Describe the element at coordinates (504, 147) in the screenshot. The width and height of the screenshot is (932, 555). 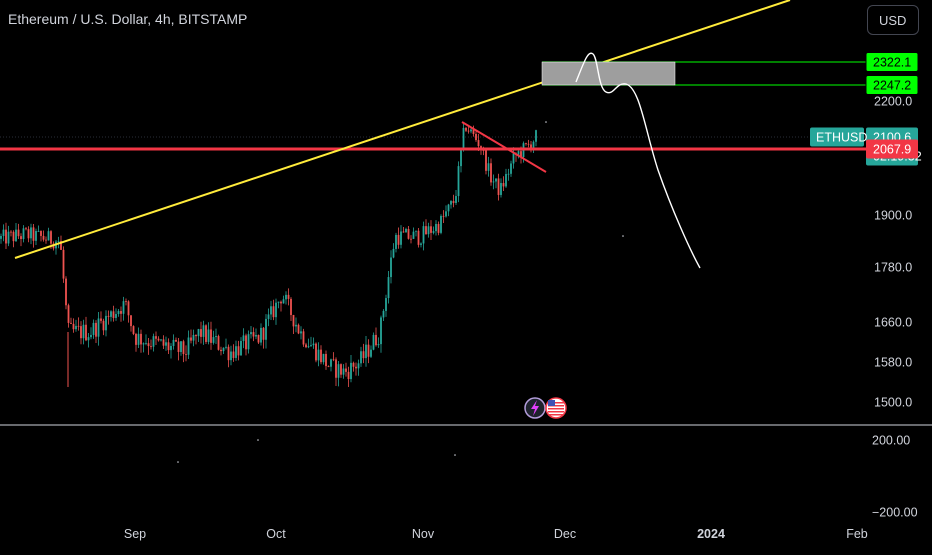
I see `pattern-line-red` at that location.